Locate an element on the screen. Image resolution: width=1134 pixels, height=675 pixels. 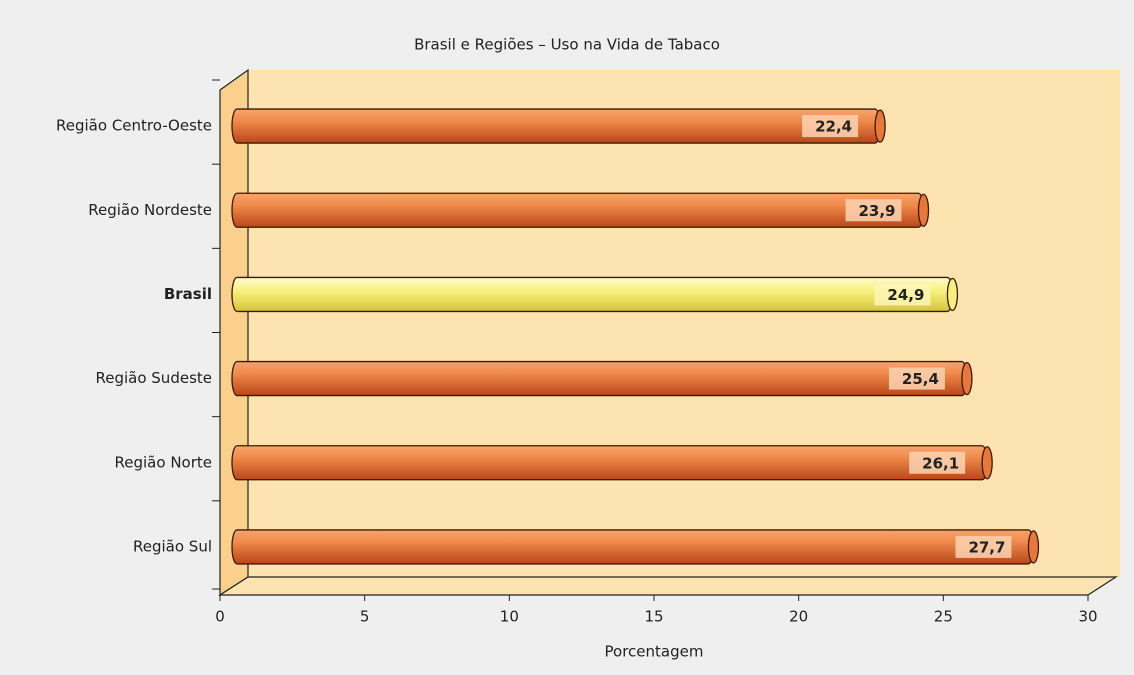
value-label: 24,9 is located at coordinates (905, 295).